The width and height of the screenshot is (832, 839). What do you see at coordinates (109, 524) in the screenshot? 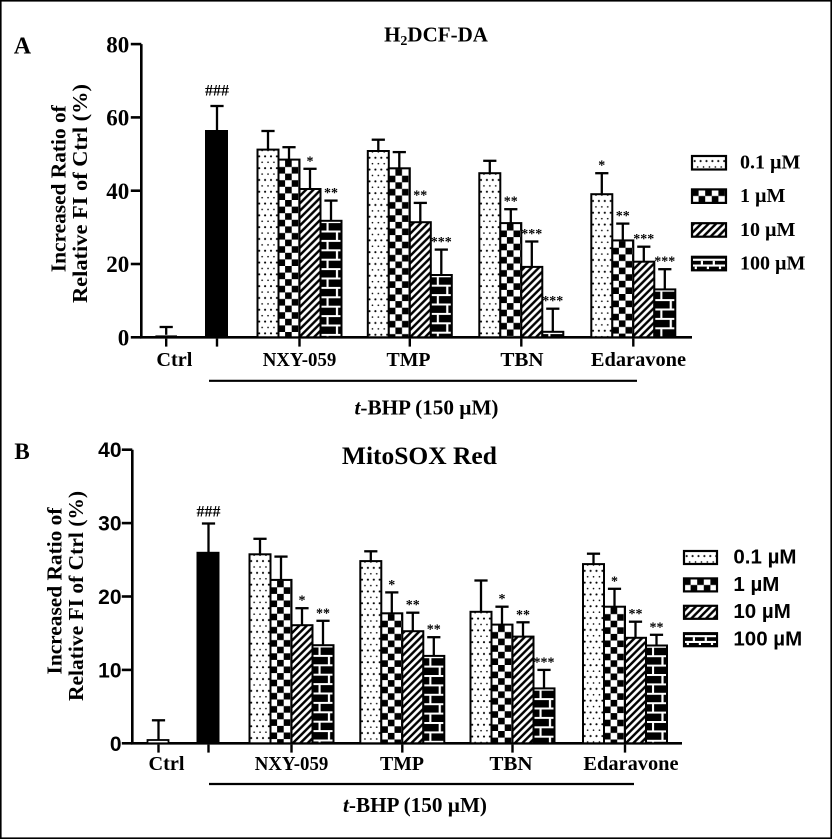
I see `svg-text: 30` at bounding box center [109, 524].